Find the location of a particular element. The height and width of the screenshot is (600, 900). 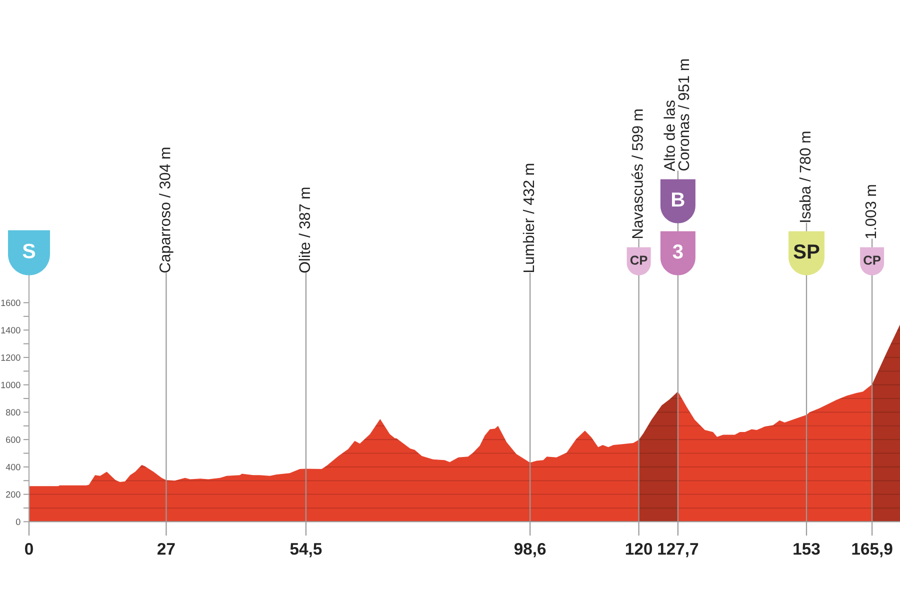

ref-line-label: Lumbier / 432 m is located at coordinates (528, 218).